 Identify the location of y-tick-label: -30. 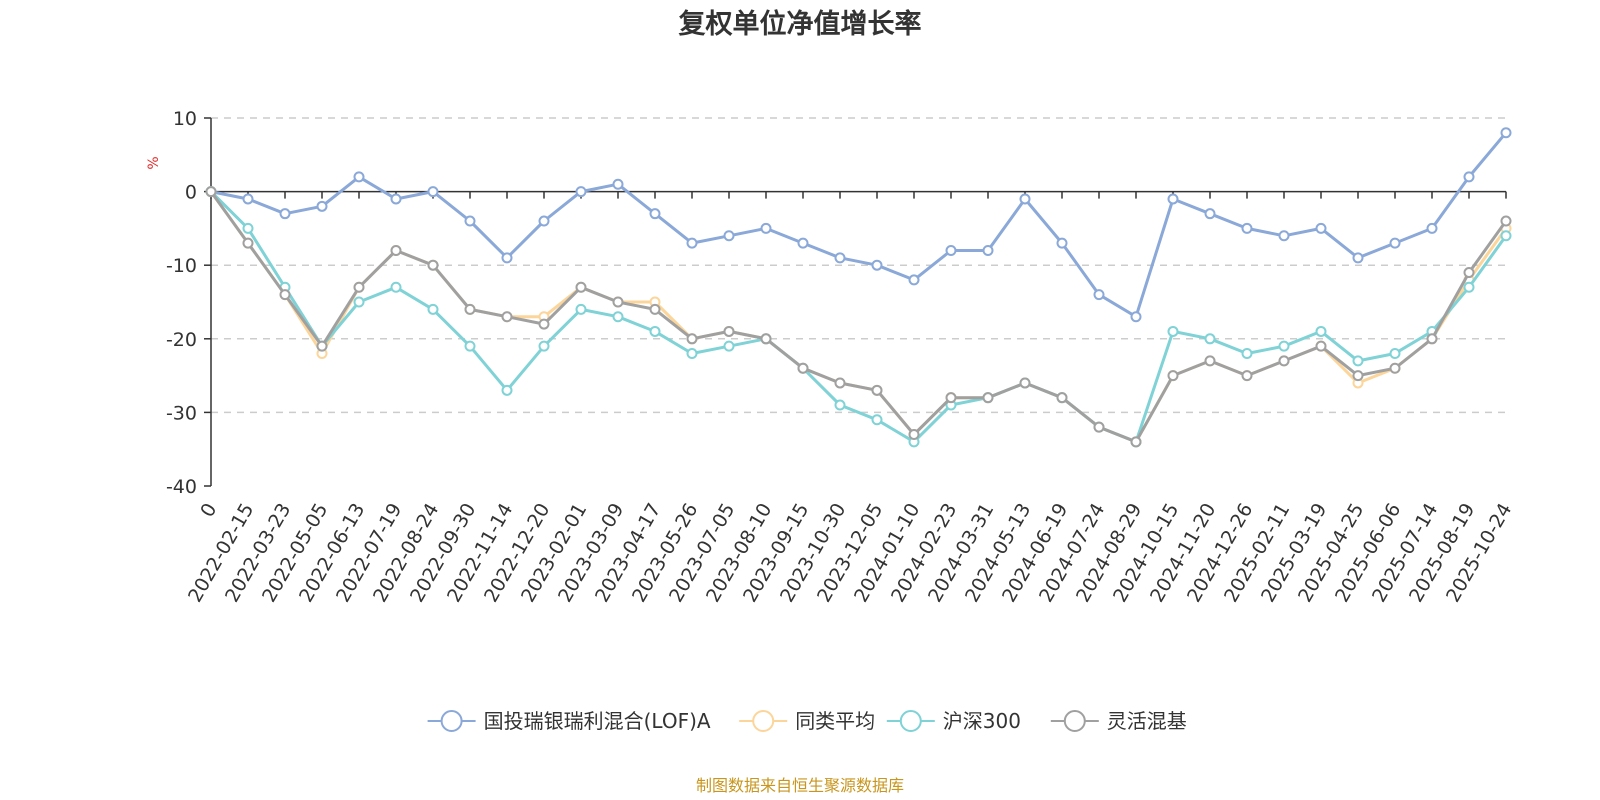
(181, 413).